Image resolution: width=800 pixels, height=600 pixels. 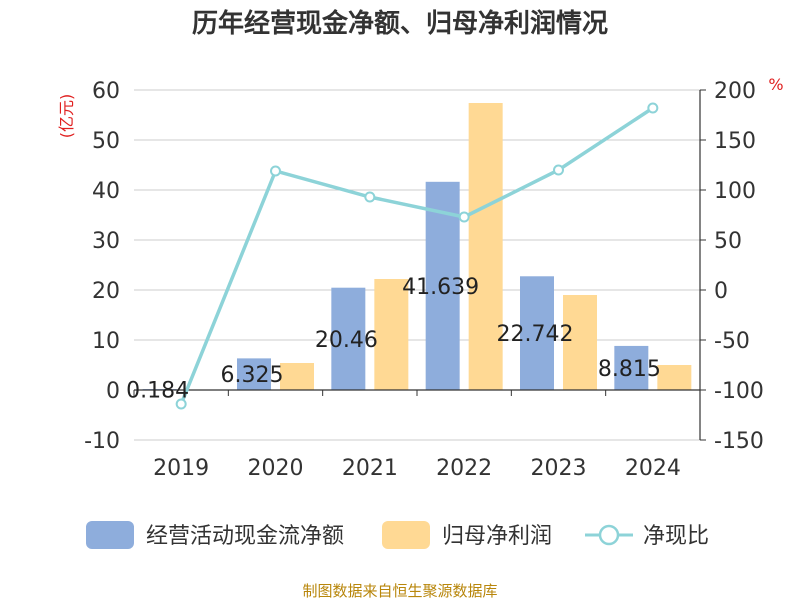 I want to click on data-label: 22.742, so click(x=535, y=334).